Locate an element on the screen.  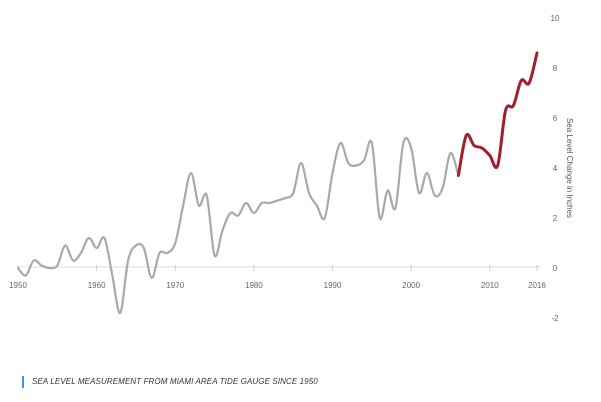
x-axis-ticks: 1950 1960 1970 1980 1990 2000 2010 2016 is located at coordinates (277, 277).